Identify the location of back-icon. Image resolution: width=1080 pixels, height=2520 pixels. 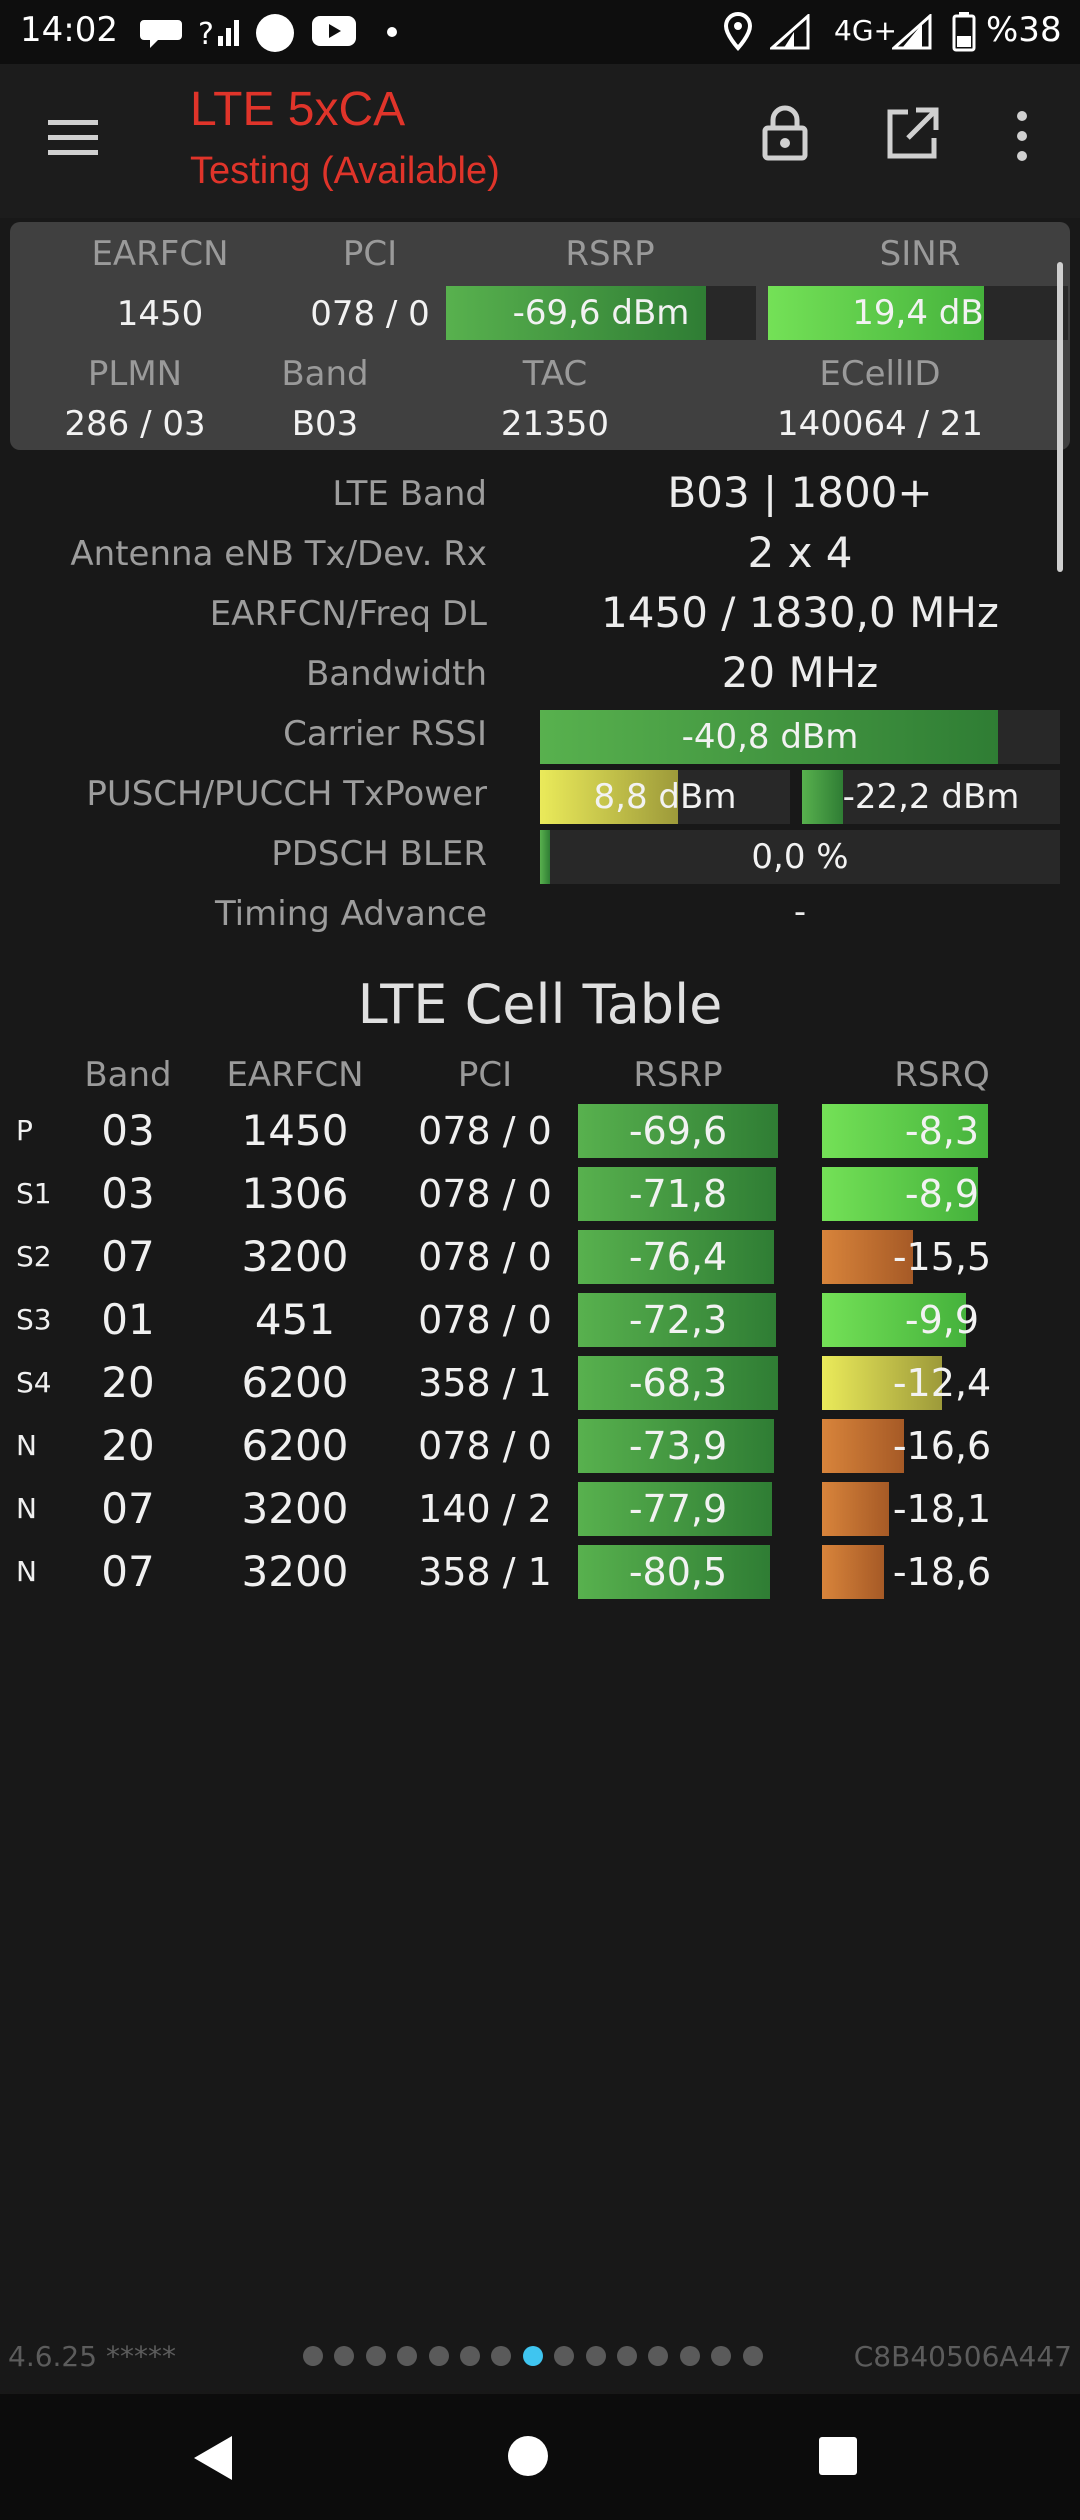
(214, 2458).